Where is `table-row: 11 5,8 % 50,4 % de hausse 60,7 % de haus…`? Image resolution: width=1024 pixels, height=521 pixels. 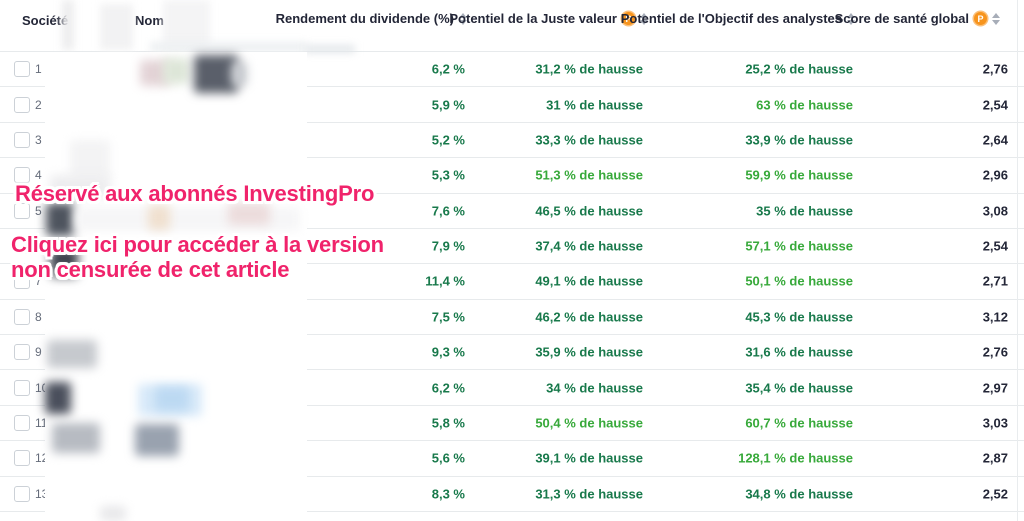
table-row: 11 5,8 % 50,4 % de hausse 60,7 % de haus… is located at coordinates (512, 424).